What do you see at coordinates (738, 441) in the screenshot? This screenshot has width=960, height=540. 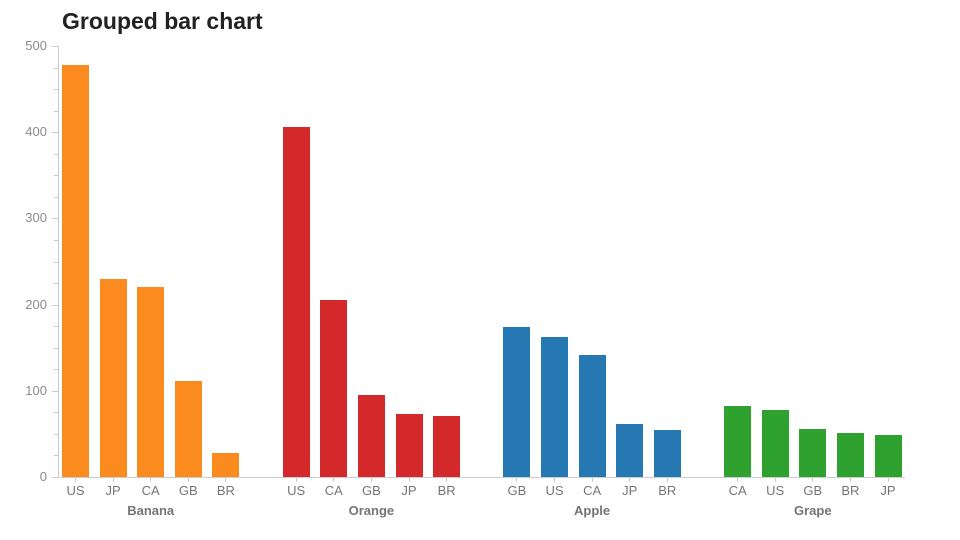 I see `bar-grape-ca` at bounding box center [738, 441].